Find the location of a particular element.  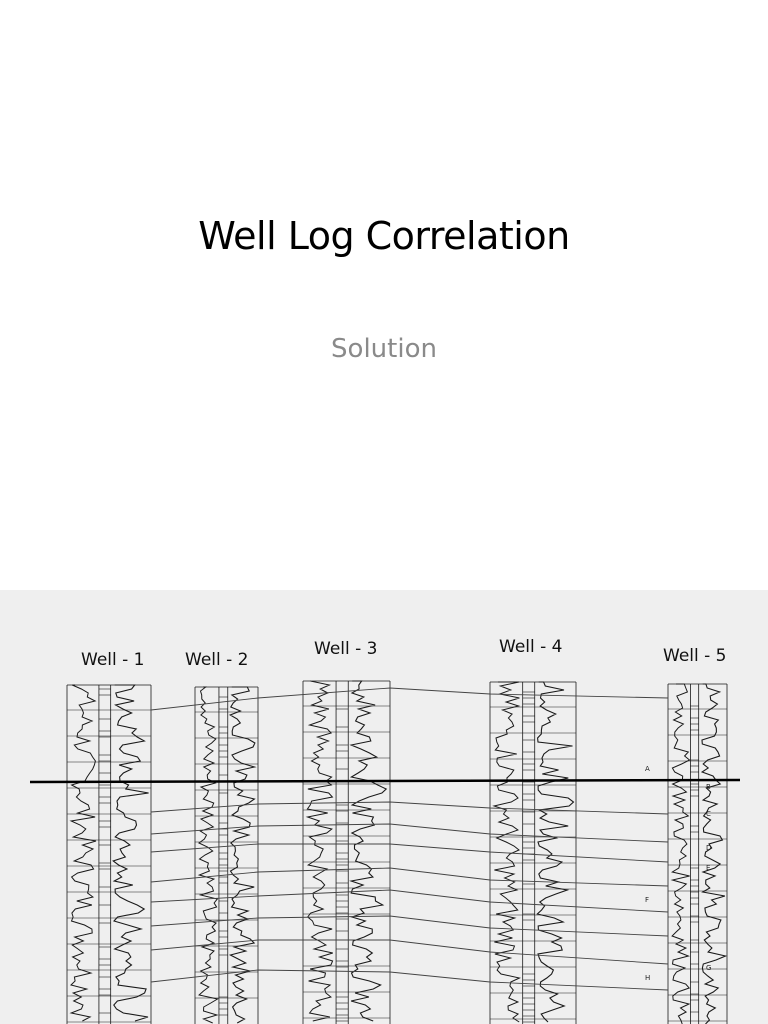

marker-label-d: D is located at coordinates (708, 848).